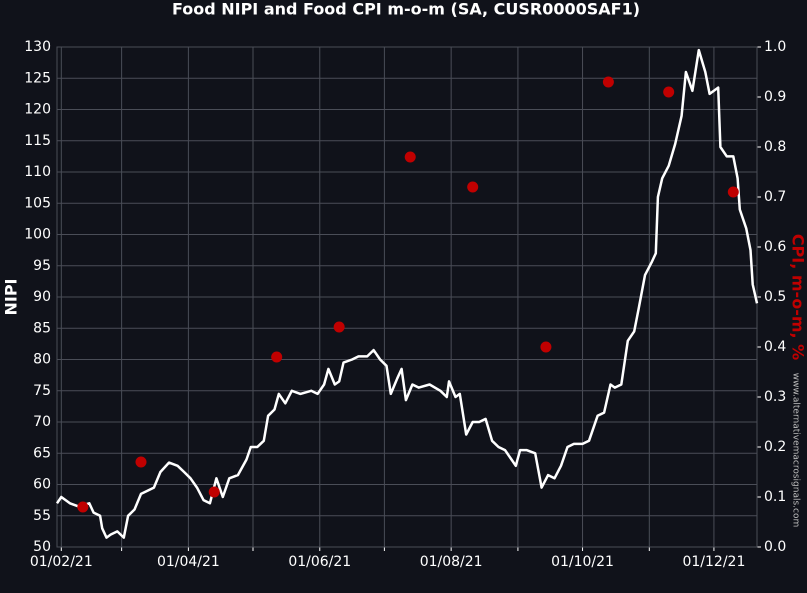 The width and height of the screenshot is (807, 593). Describe the element at coordinates (713, 562) in the screenshot. I see `x-tick-label: 01/12/21` at that location.